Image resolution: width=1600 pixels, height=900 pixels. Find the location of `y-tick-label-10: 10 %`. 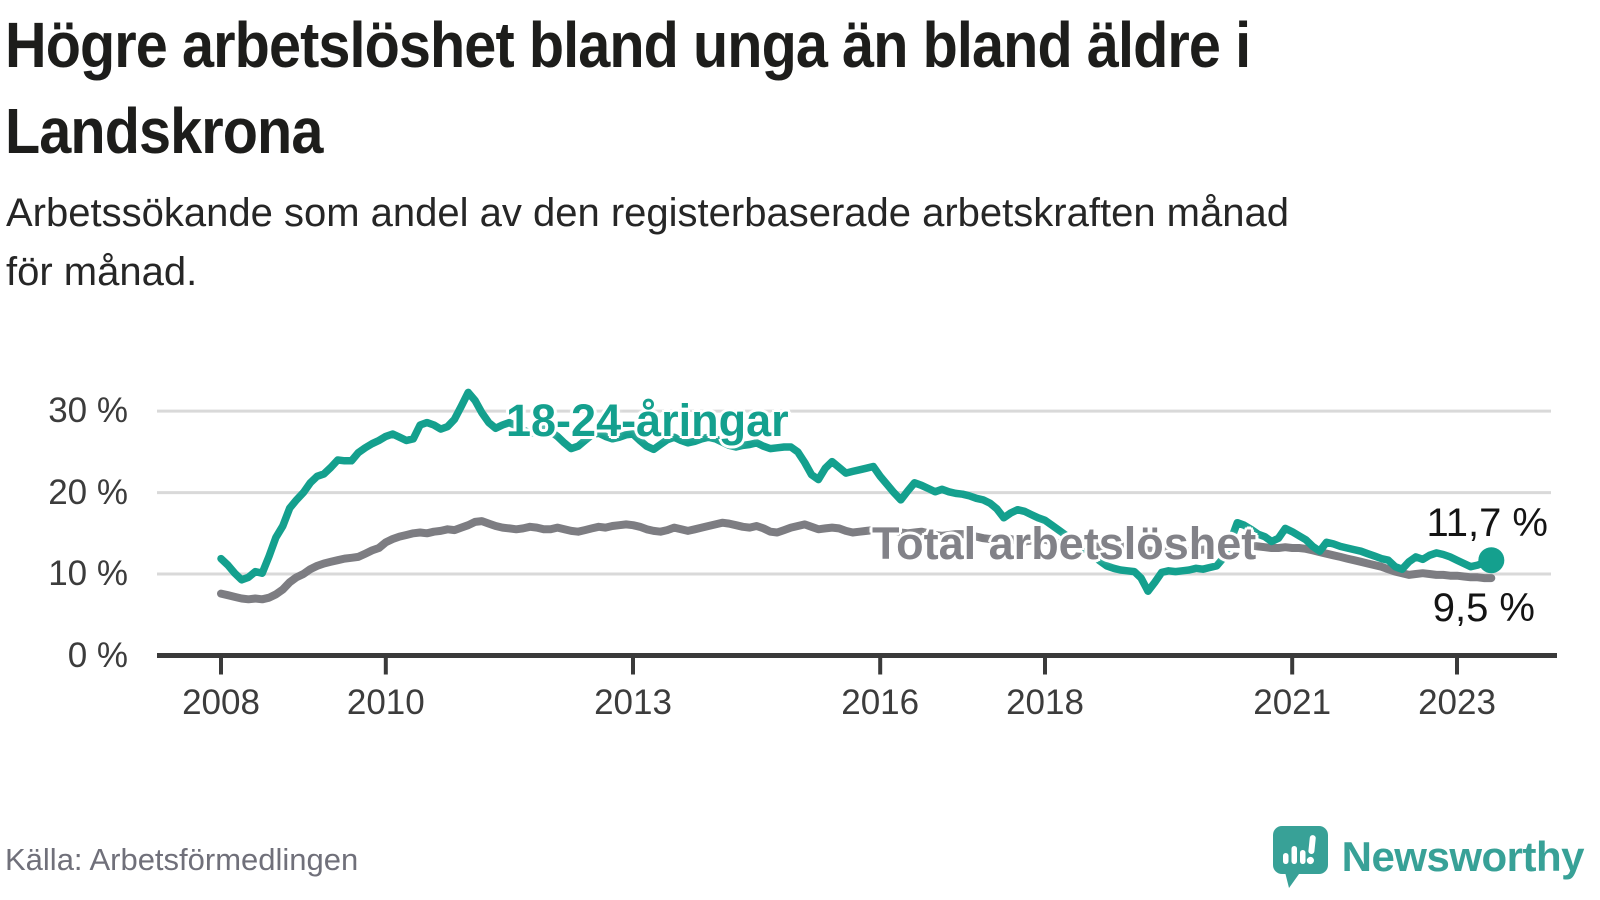

y-tick-label-10: 10 % is located at coordinates (88, 574).